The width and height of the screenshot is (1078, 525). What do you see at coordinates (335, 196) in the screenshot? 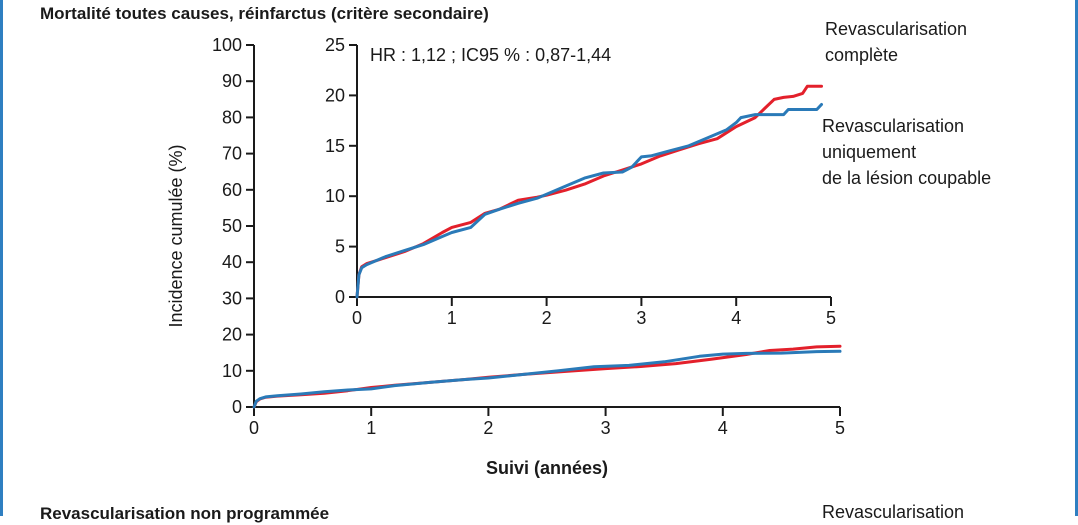
I see `inset-y-tick-label-2: 10` at bounding box center [335, 196].